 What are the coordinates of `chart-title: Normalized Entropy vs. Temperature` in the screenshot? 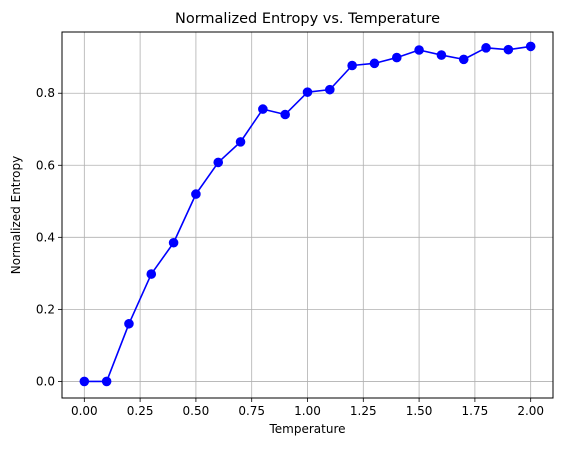 It's located at (307, 19).